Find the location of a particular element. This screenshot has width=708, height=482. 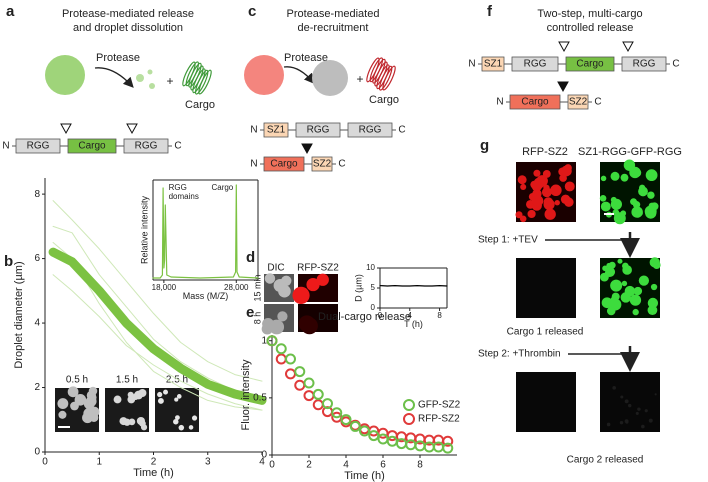

panel-label: g is located at coordinates (484, 145).